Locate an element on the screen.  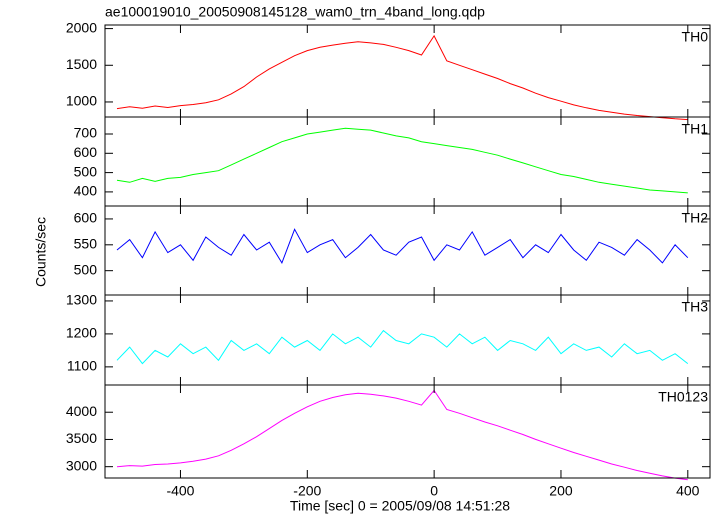
panel-label: TH0 is located at coordinates (695, 37).